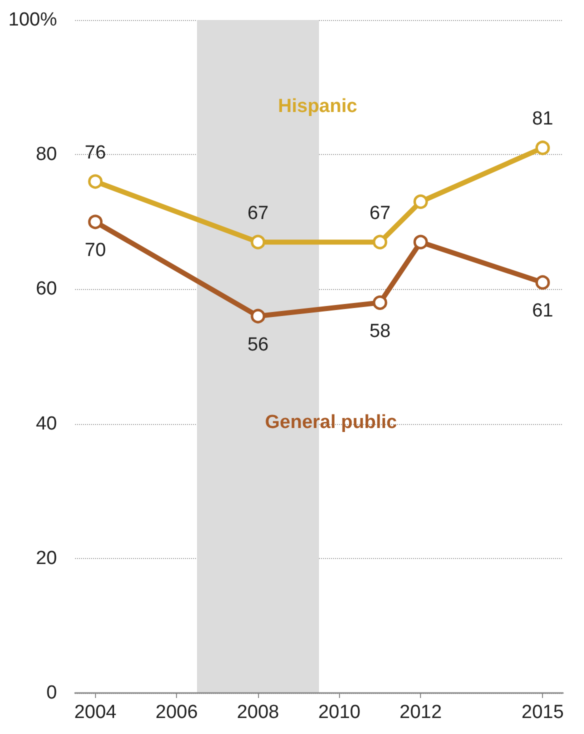 This screenshot has height=734, width=584. What do you see at coordinates (95, 712) in the screenshot?
I see `x-tick-label: 2004` at bounding box center [95, 712].